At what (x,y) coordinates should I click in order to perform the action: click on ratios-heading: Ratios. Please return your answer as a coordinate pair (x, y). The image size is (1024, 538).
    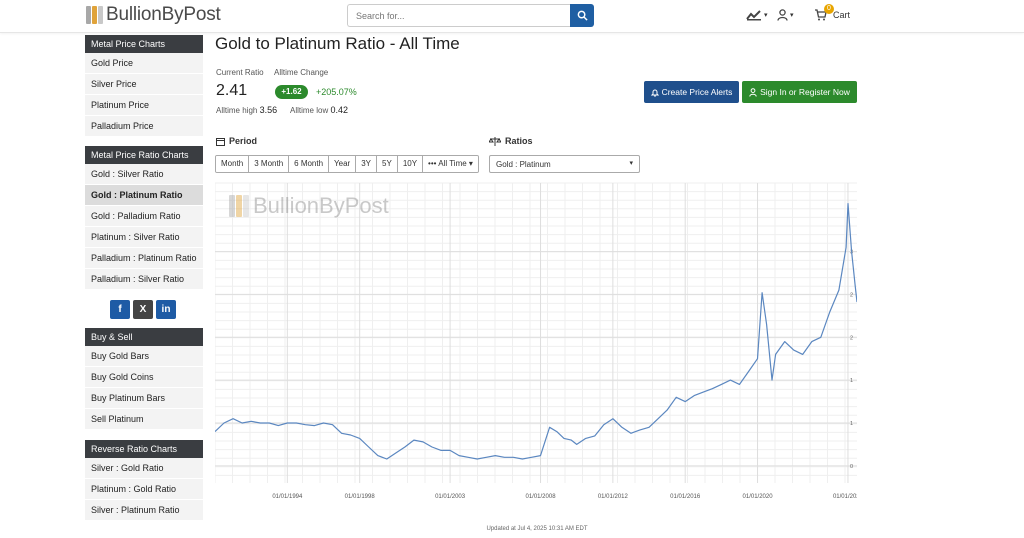
    Looking at the image, I should click on (511, 141).